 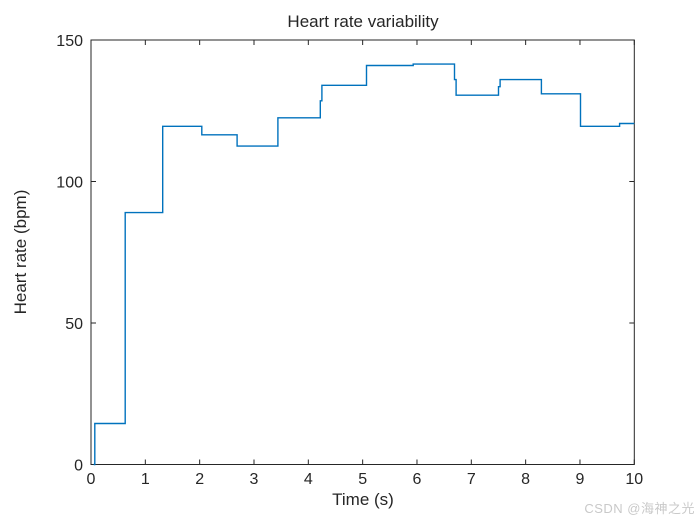 I want to click on x-tick-label: 3, so click(x=254, y=479).